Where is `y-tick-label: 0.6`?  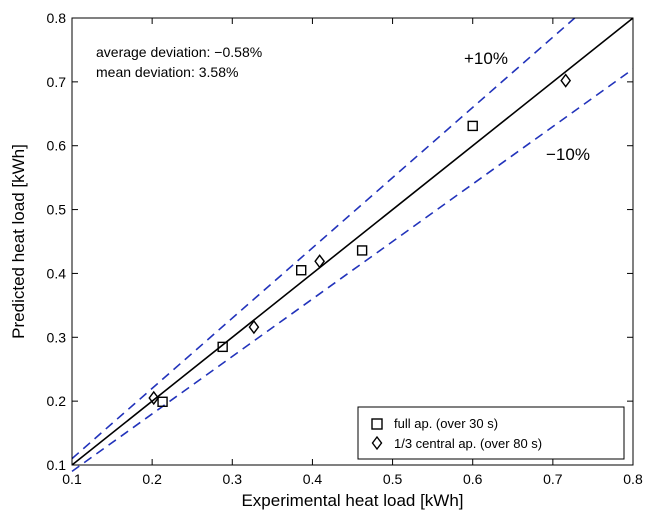
y-tick-label: 0.6 is located at coordinates (57, 146).